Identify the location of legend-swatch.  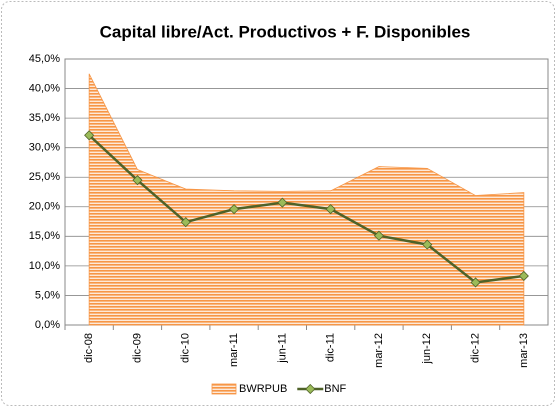
(224, 389).